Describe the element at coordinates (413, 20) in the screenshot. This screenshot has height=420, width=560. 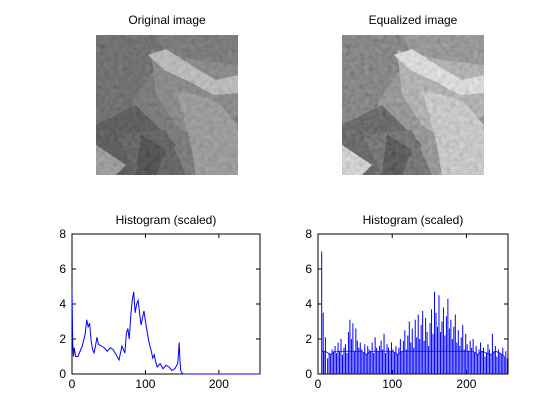
I see `equalized-image-title: Equalized image` at that location.